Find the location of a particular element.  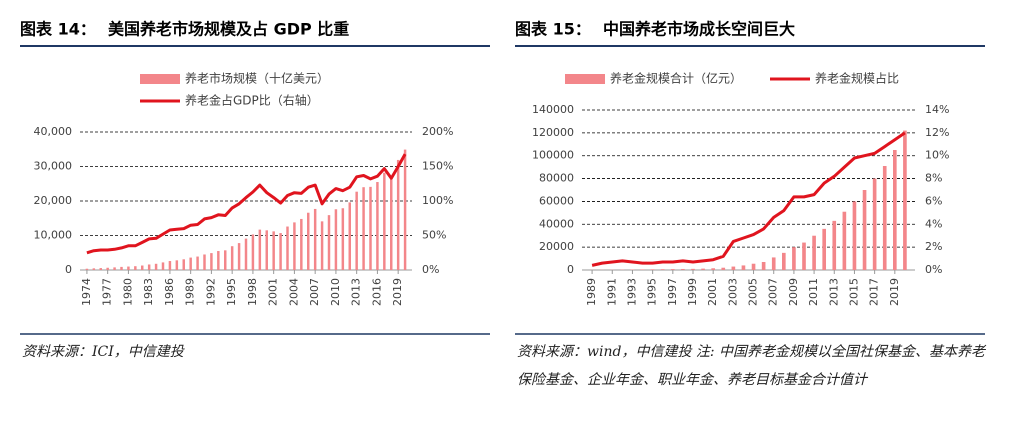

legend-label: 养老金规模合计（亿元） is located at coordinates (676, 78).